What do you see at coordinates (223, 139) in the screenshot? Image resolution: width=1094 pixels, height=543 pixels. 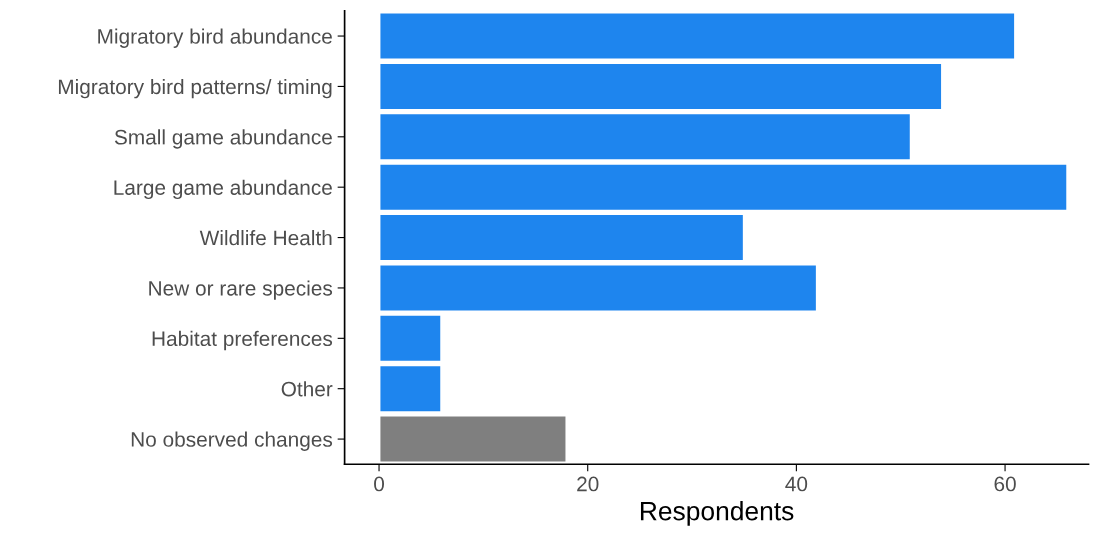 I see `y-tick-label: Small game abundance` at bounding box center [223, 139].